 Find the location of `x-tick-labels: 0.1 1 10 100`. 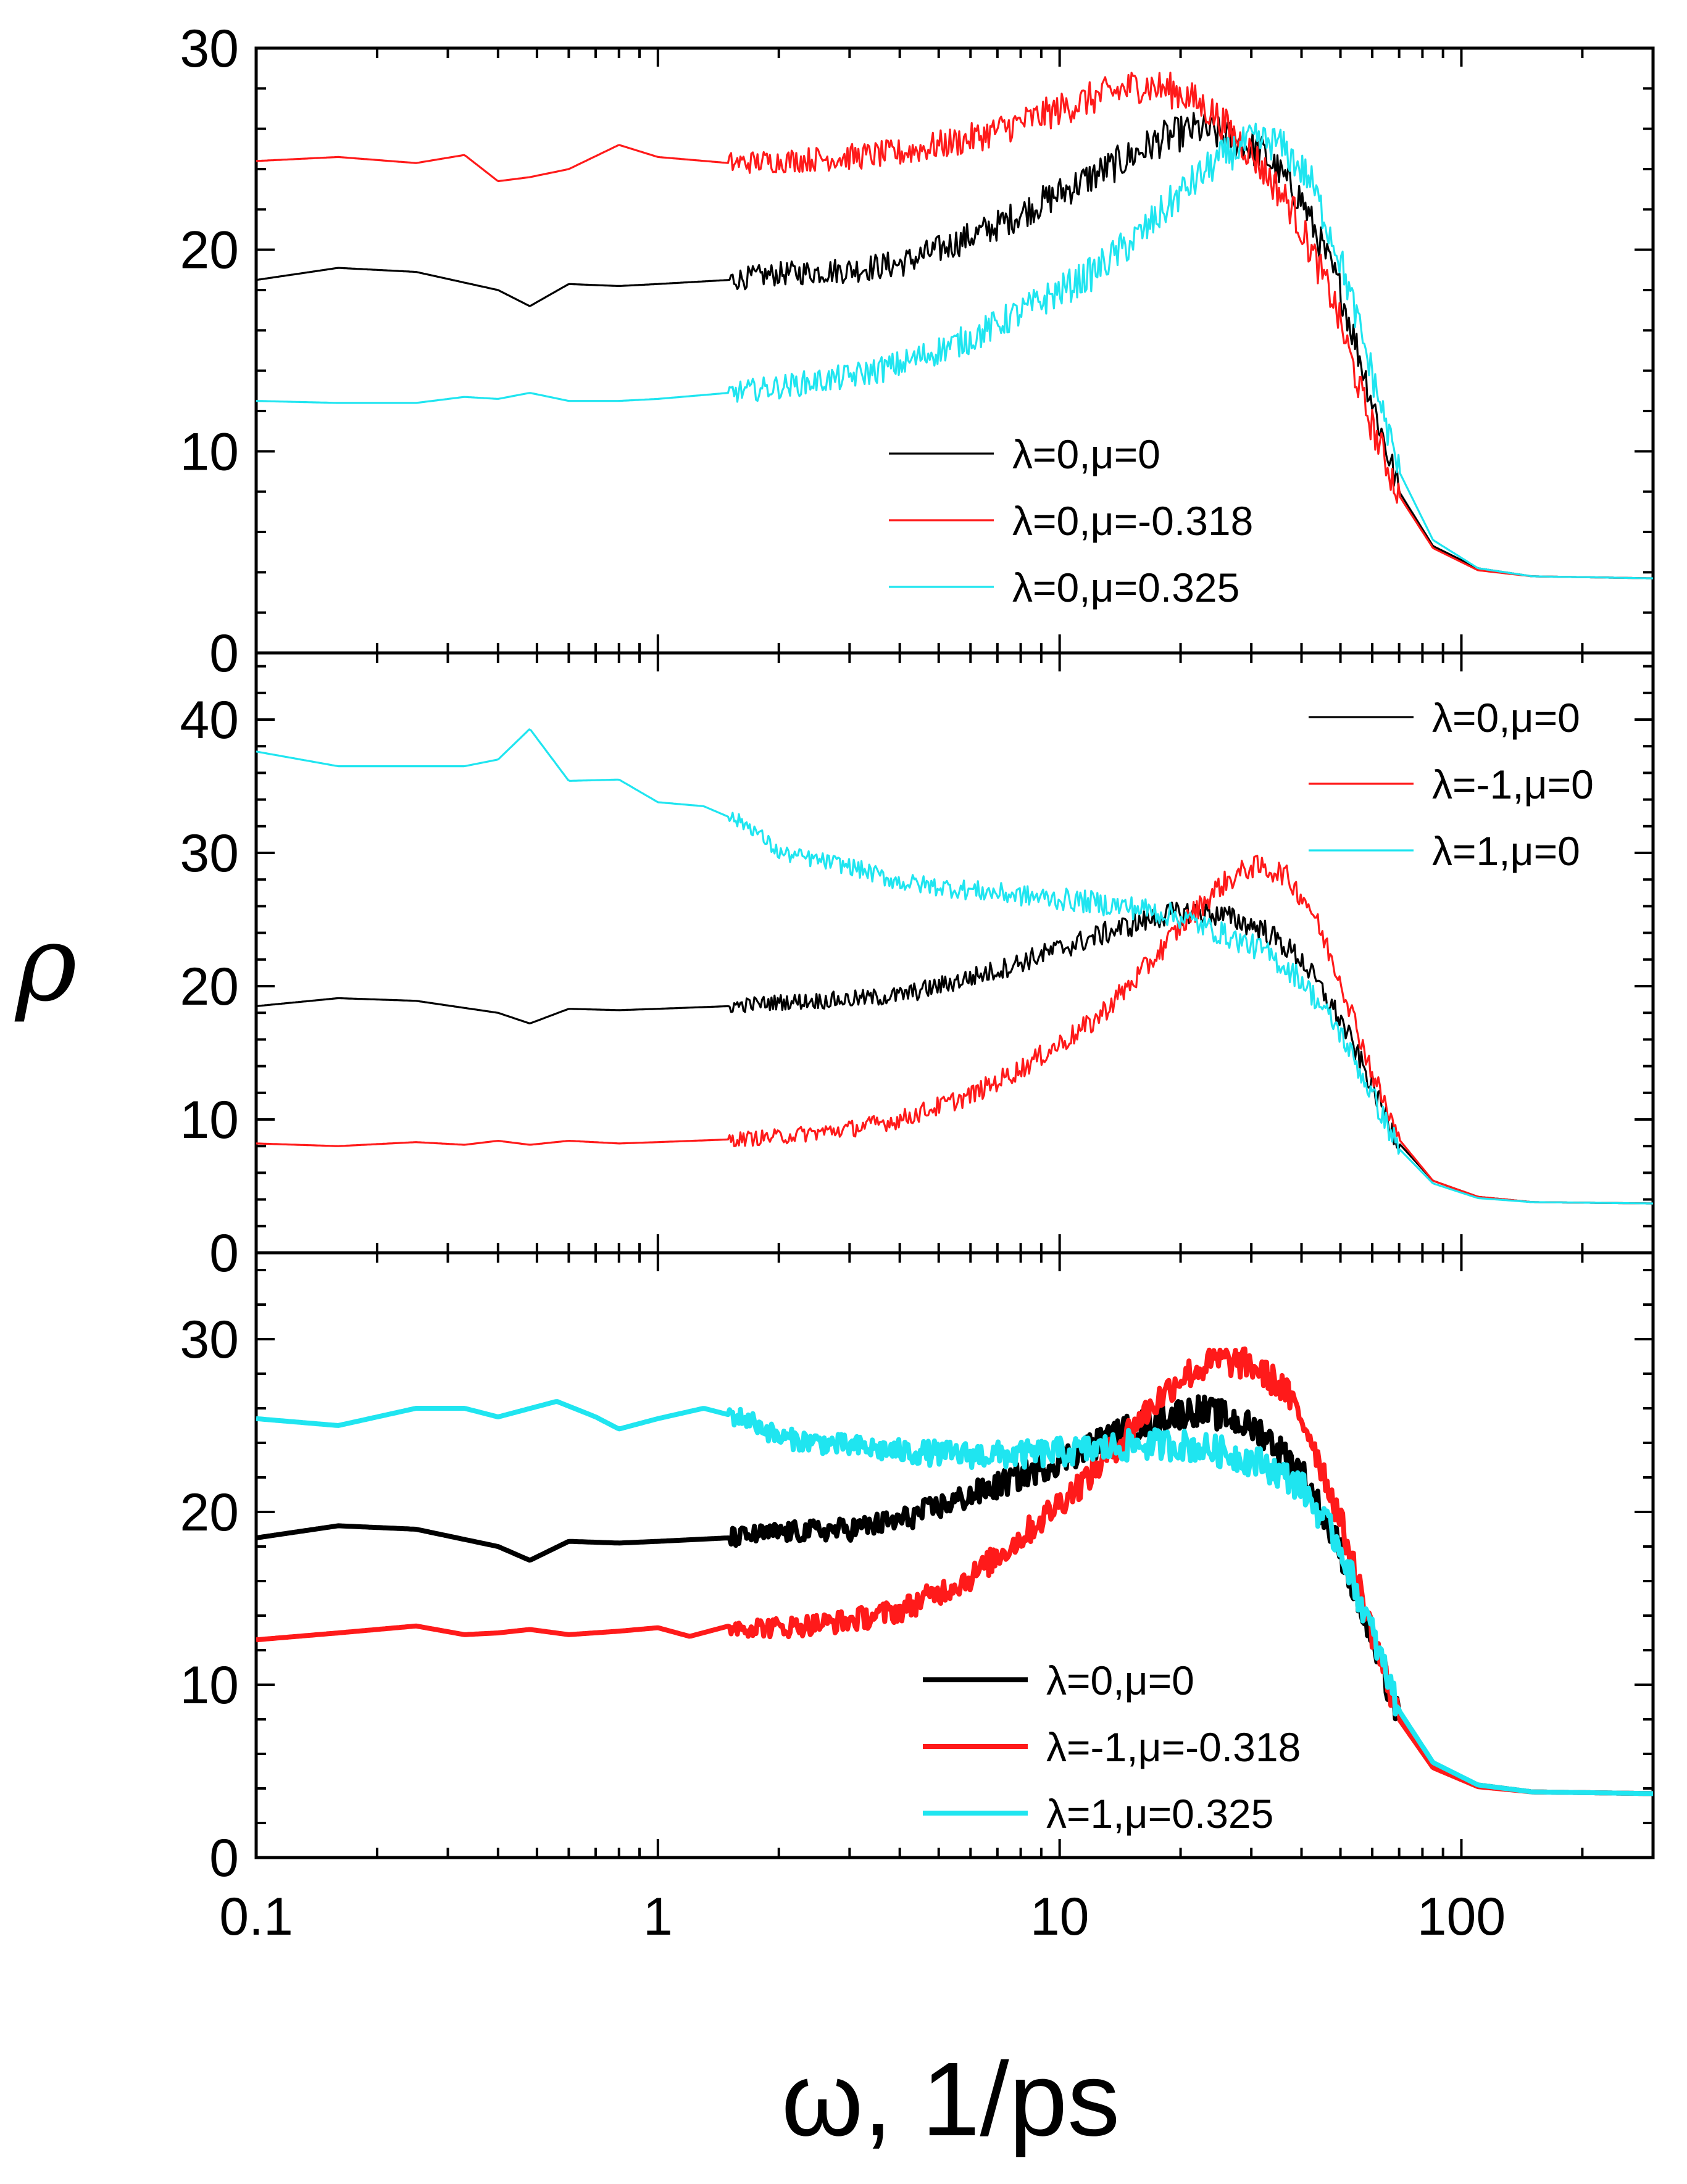

x-tick-labels: 0.1 1 10 100 is located at coordinates (862, 1916).